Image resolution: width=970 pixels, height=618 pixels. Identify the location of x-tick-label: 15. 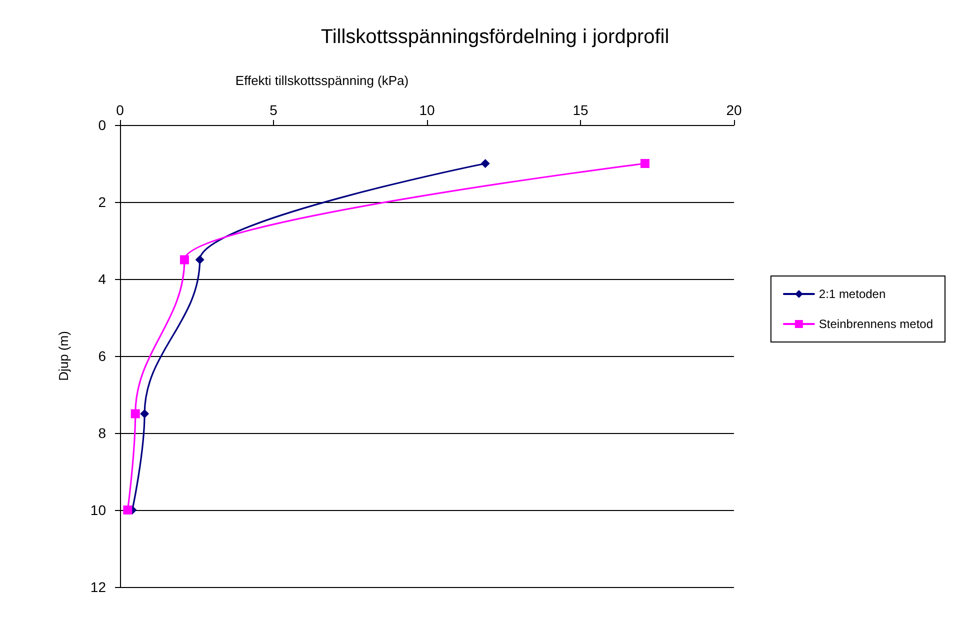
(580, 110).